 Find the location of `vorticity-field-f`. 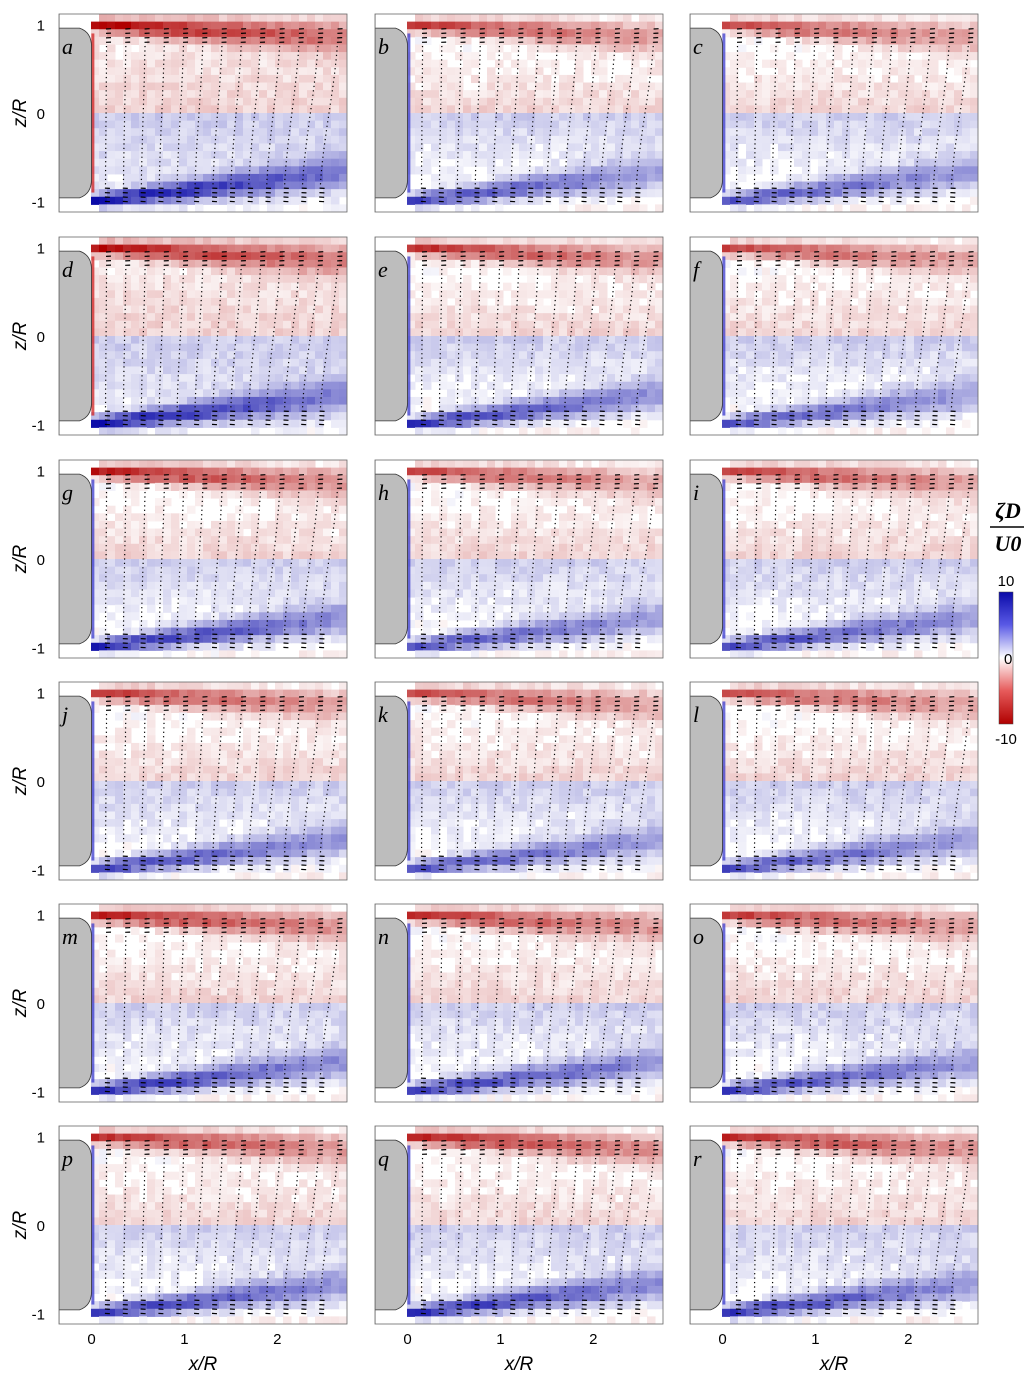

vorticity-field-f is located at coordinates (834, 336).